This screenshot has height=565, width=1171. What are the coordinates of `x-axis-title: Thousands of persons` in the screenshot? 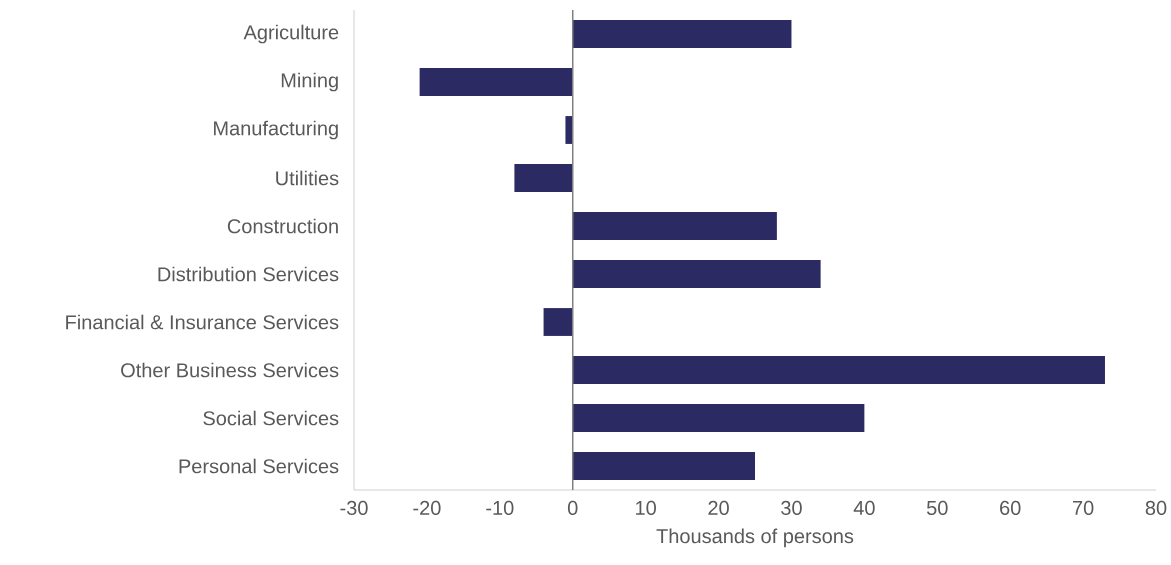 It's located at (755, 538).